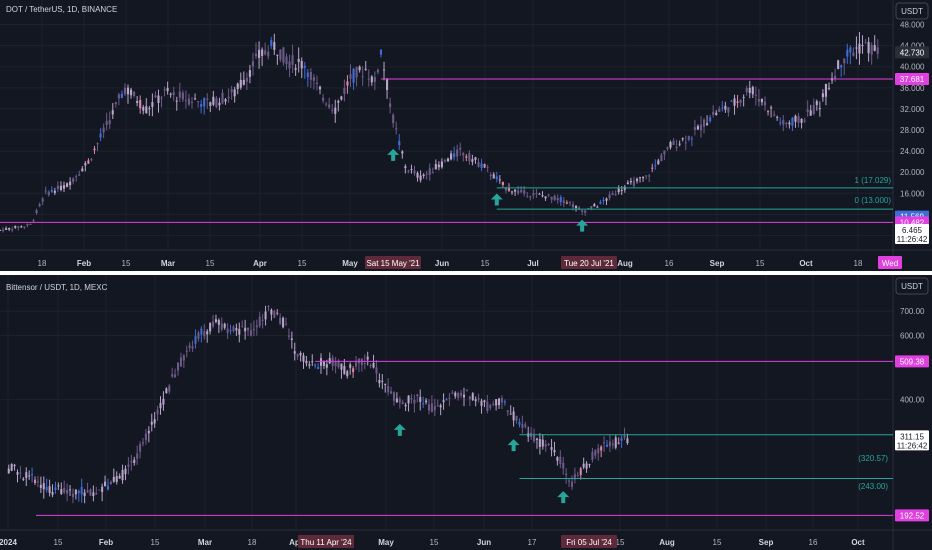 The image size is (932, 550). I want to click on time-axis-label: Sep, so click(766, 542).